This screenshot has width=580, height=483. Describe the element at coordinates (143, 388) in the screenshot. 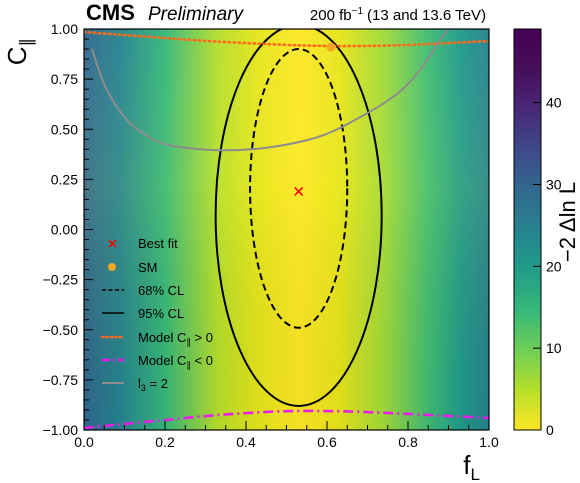

I see `legend-l3-sub: 3` at that location.